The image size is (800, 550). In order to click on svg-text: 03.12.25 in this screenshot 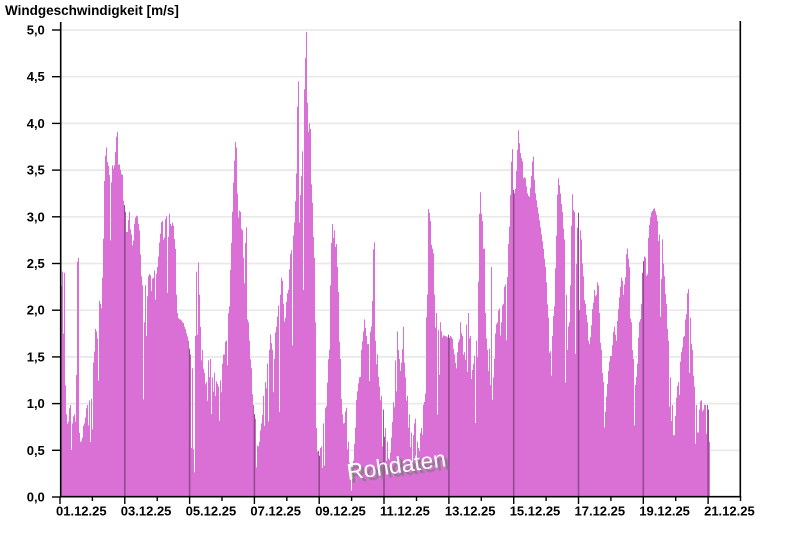, I will do `click(146, 511)`.